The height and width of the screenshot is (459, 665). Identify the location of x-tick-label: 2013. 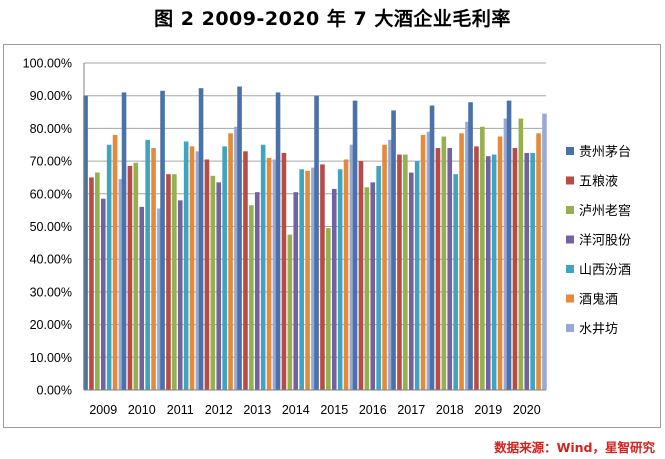
(257, 410).